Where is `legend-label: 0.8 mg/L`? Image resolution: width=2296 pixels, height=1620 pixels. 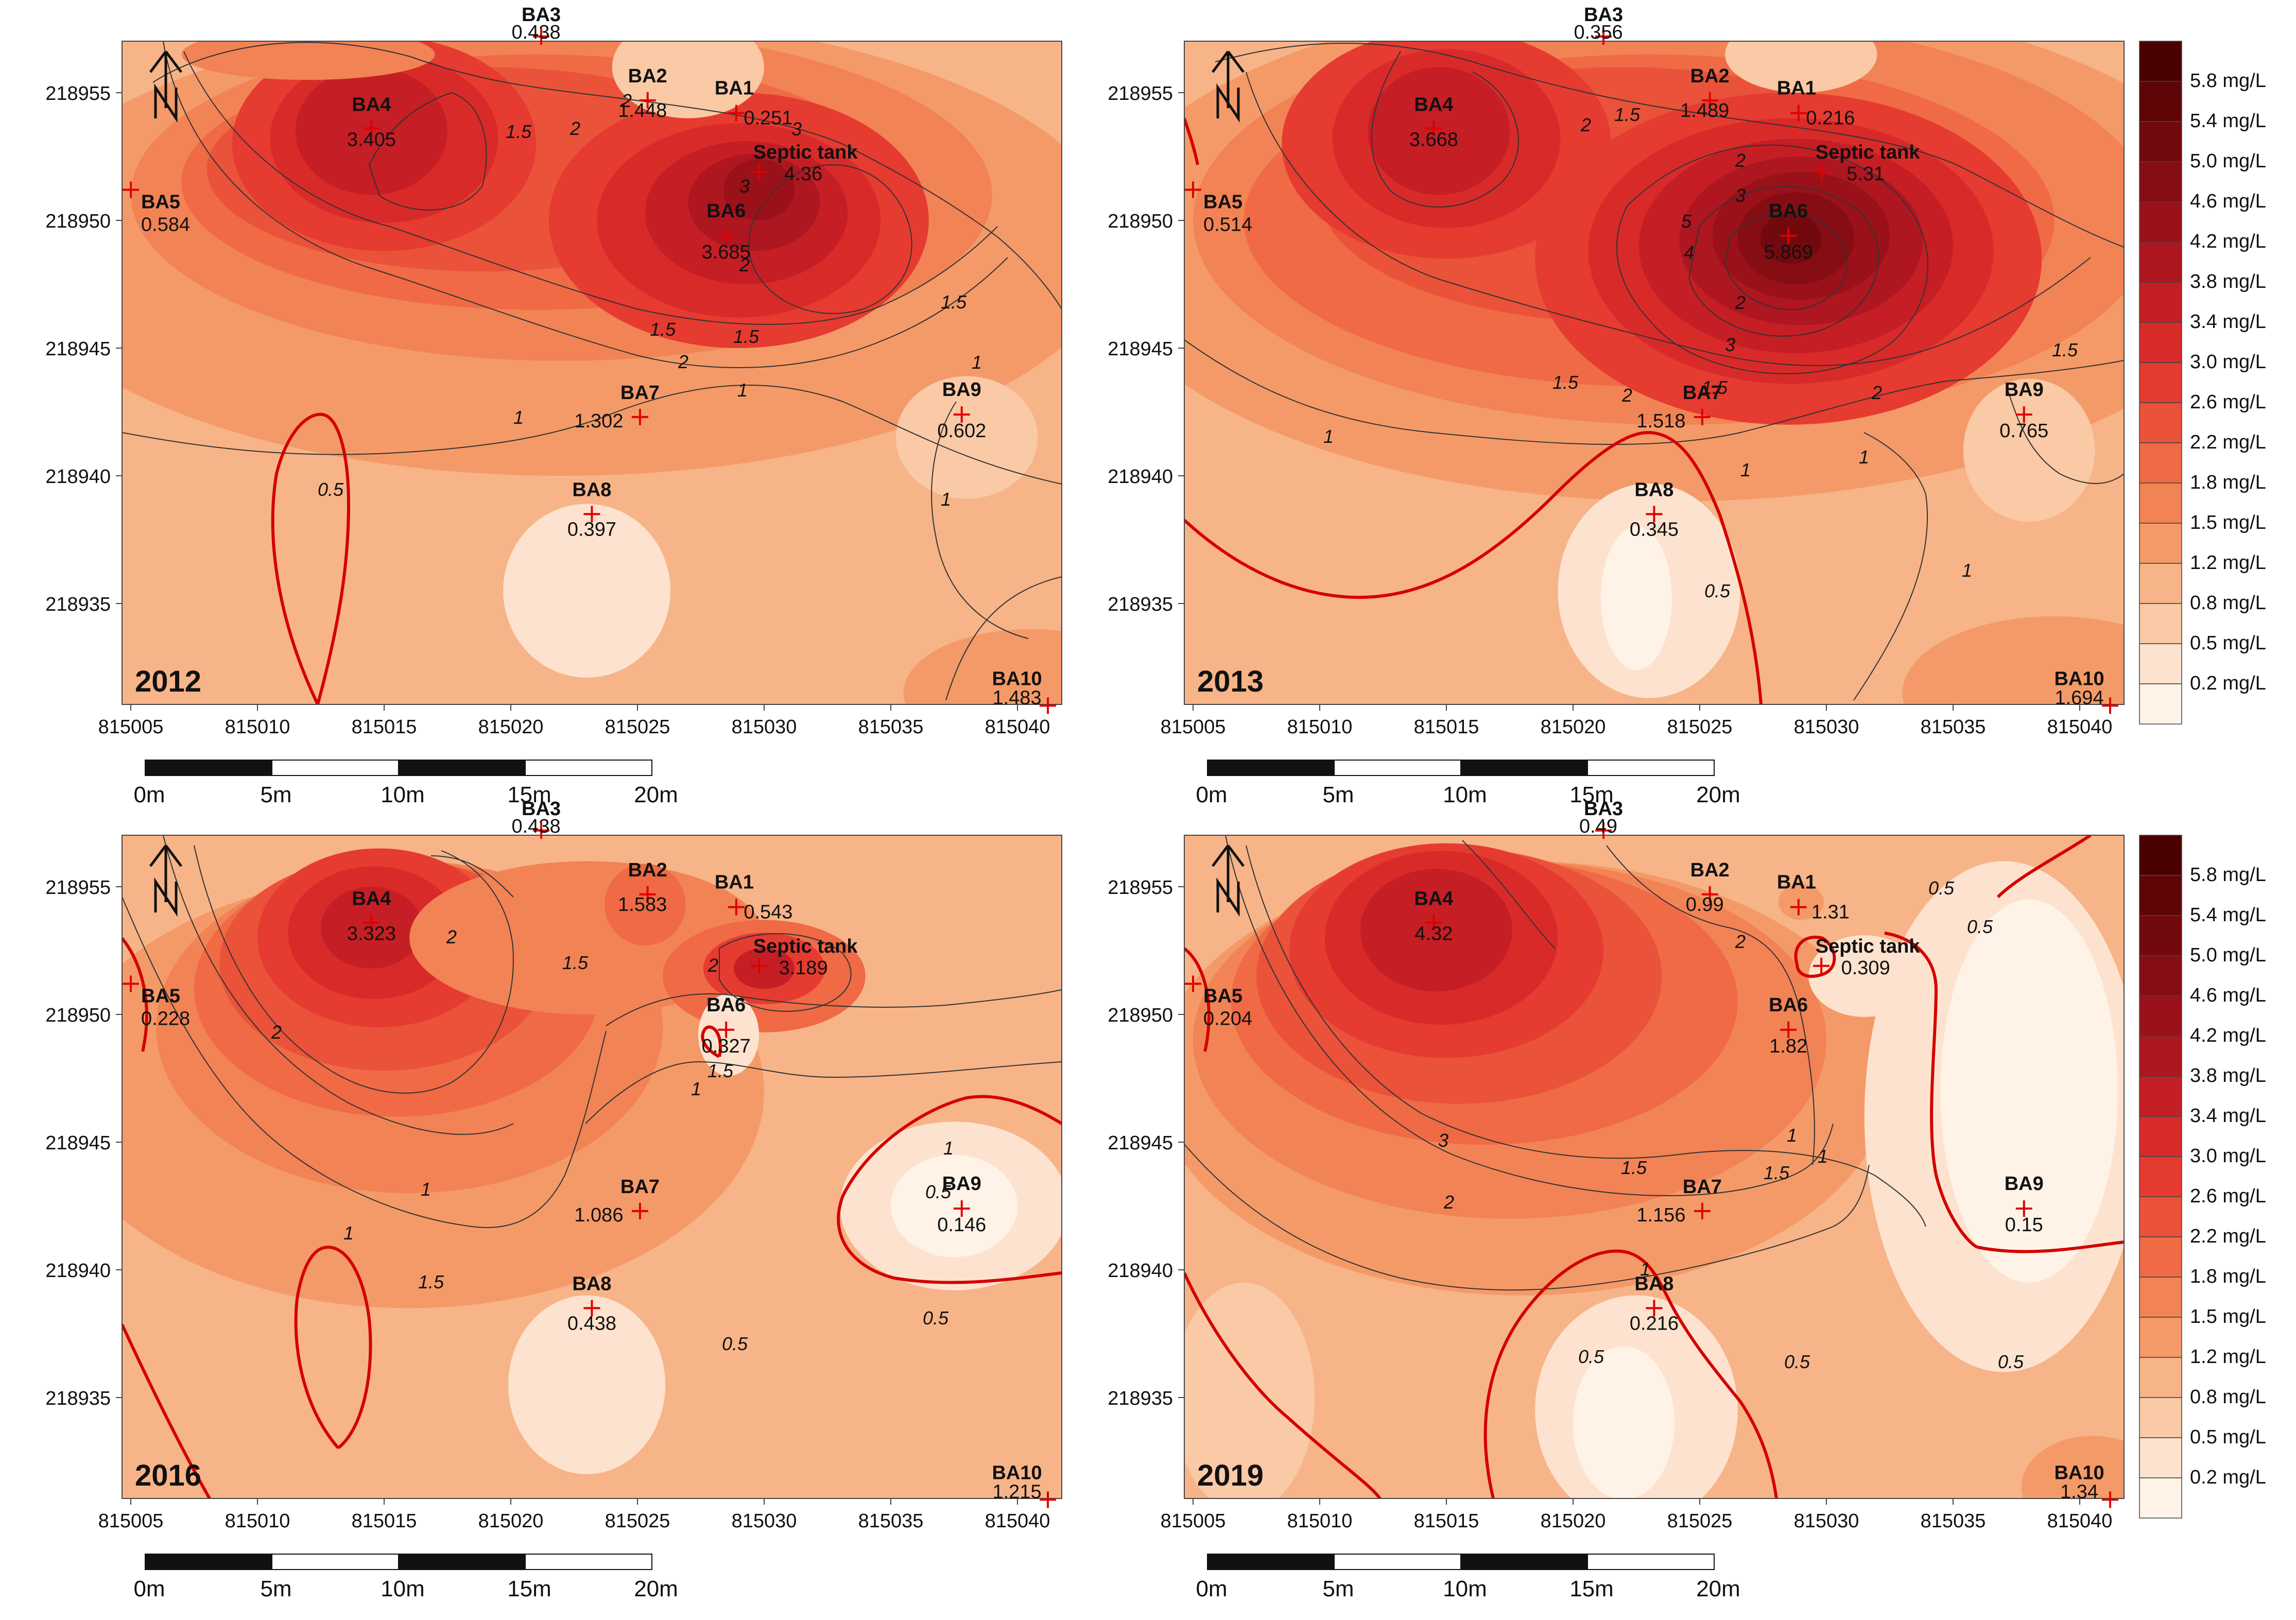
legend-label: 0.8 mg/L is located at coordinates (2228, 1397).